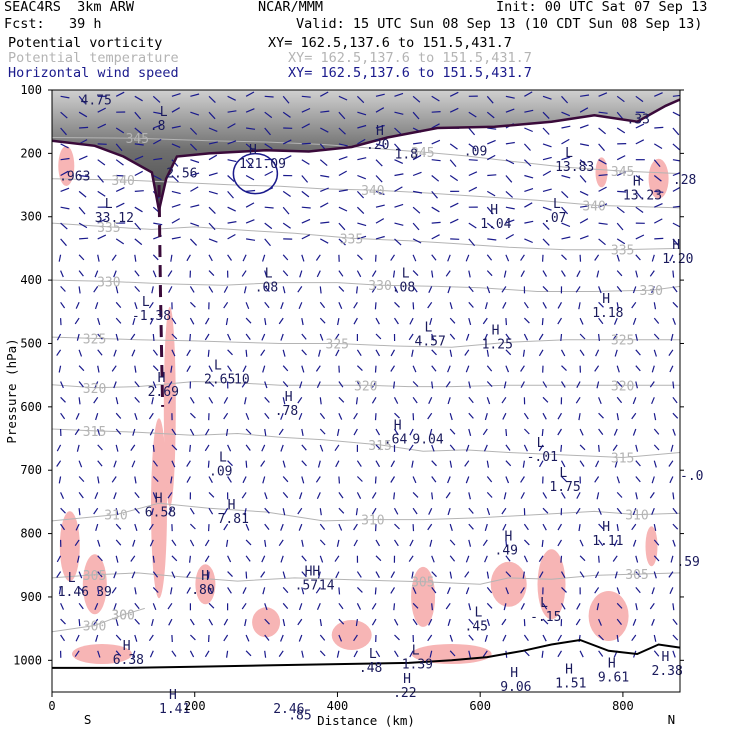  Describe the element at coordinates (94, 389) in the screenshot. I see `theta-label: 320` at that location.